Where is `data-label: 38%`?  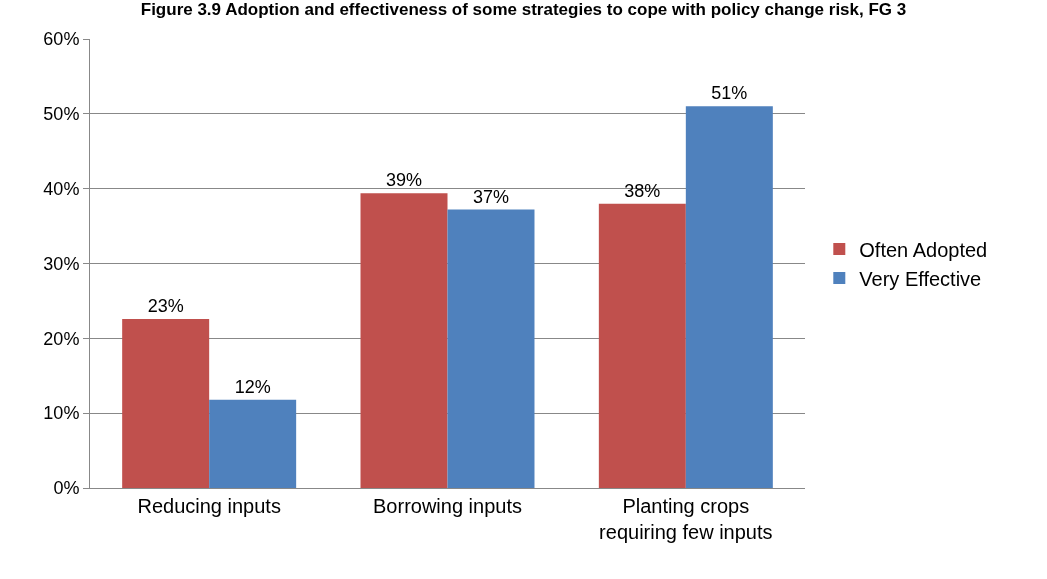 data-label: 38% is located at coordinates (642, 190).